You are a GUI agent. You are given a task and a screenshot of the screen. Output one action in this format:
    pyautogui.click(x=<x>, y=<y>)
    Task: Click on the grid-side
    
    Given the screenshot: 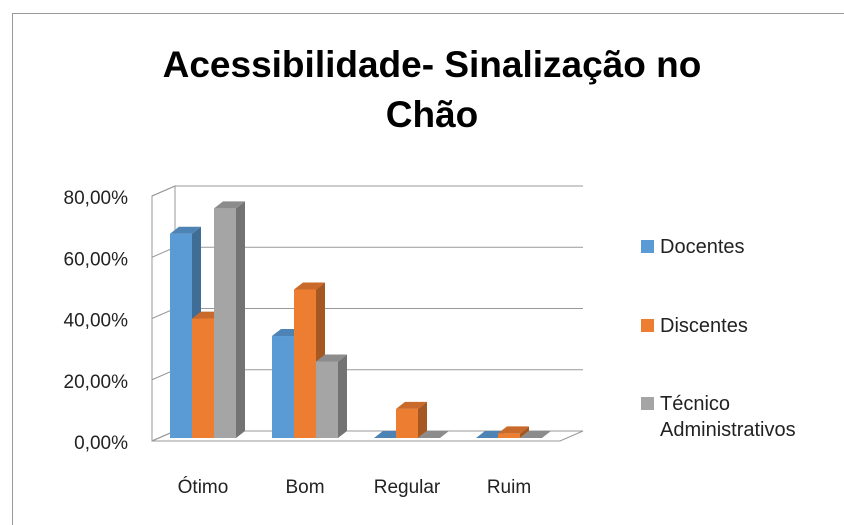 What is the action you would take?
    pyautogui.click(x=163, y=191)
    